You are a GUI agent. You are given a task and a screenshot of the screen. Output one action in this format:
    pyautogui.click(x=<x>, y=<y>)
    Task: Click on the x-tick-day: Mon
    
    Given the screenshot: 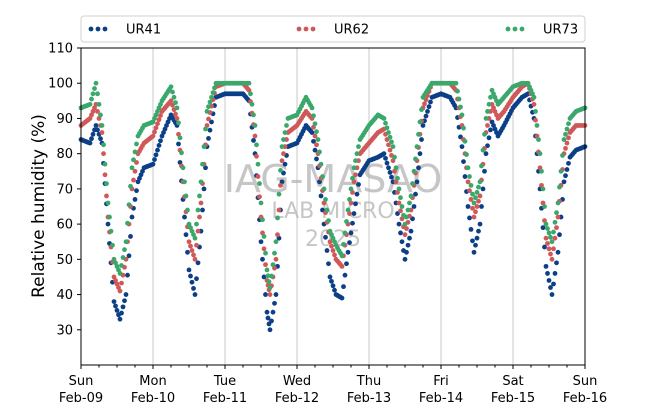 What is the action you would take?
    pyautogui.click(x=152, y=381)
    